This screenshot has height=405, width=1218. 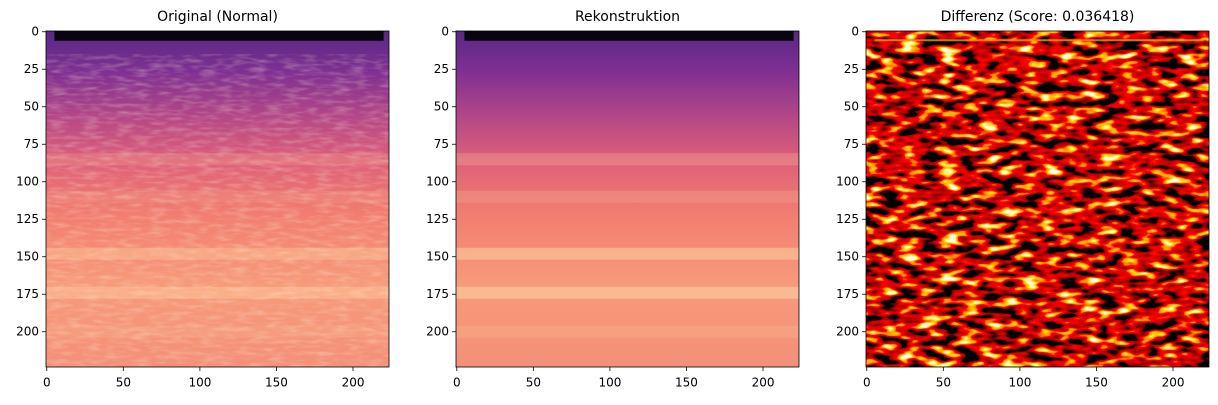 What do you see at coordinates (217, 17) in the screenshot?
I see `chart-title: Original (Normal)` at bounding box center [217, 17].